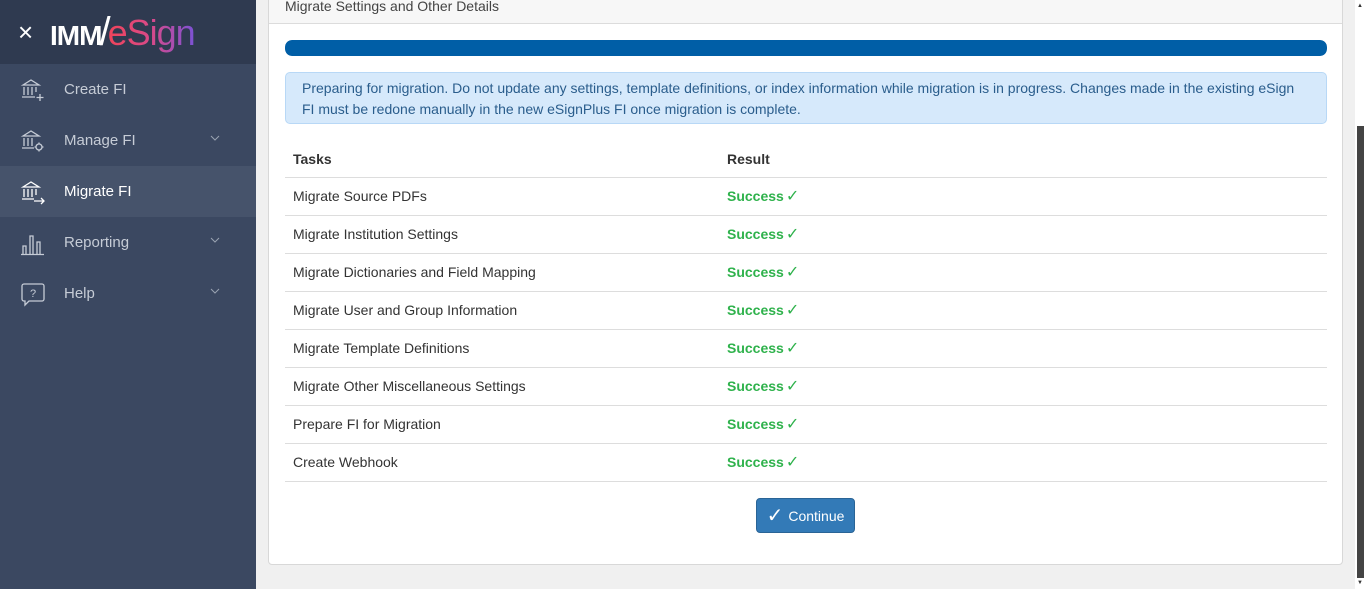  I want to click on sidebar-item-label: Reporting, so click(97, 242).